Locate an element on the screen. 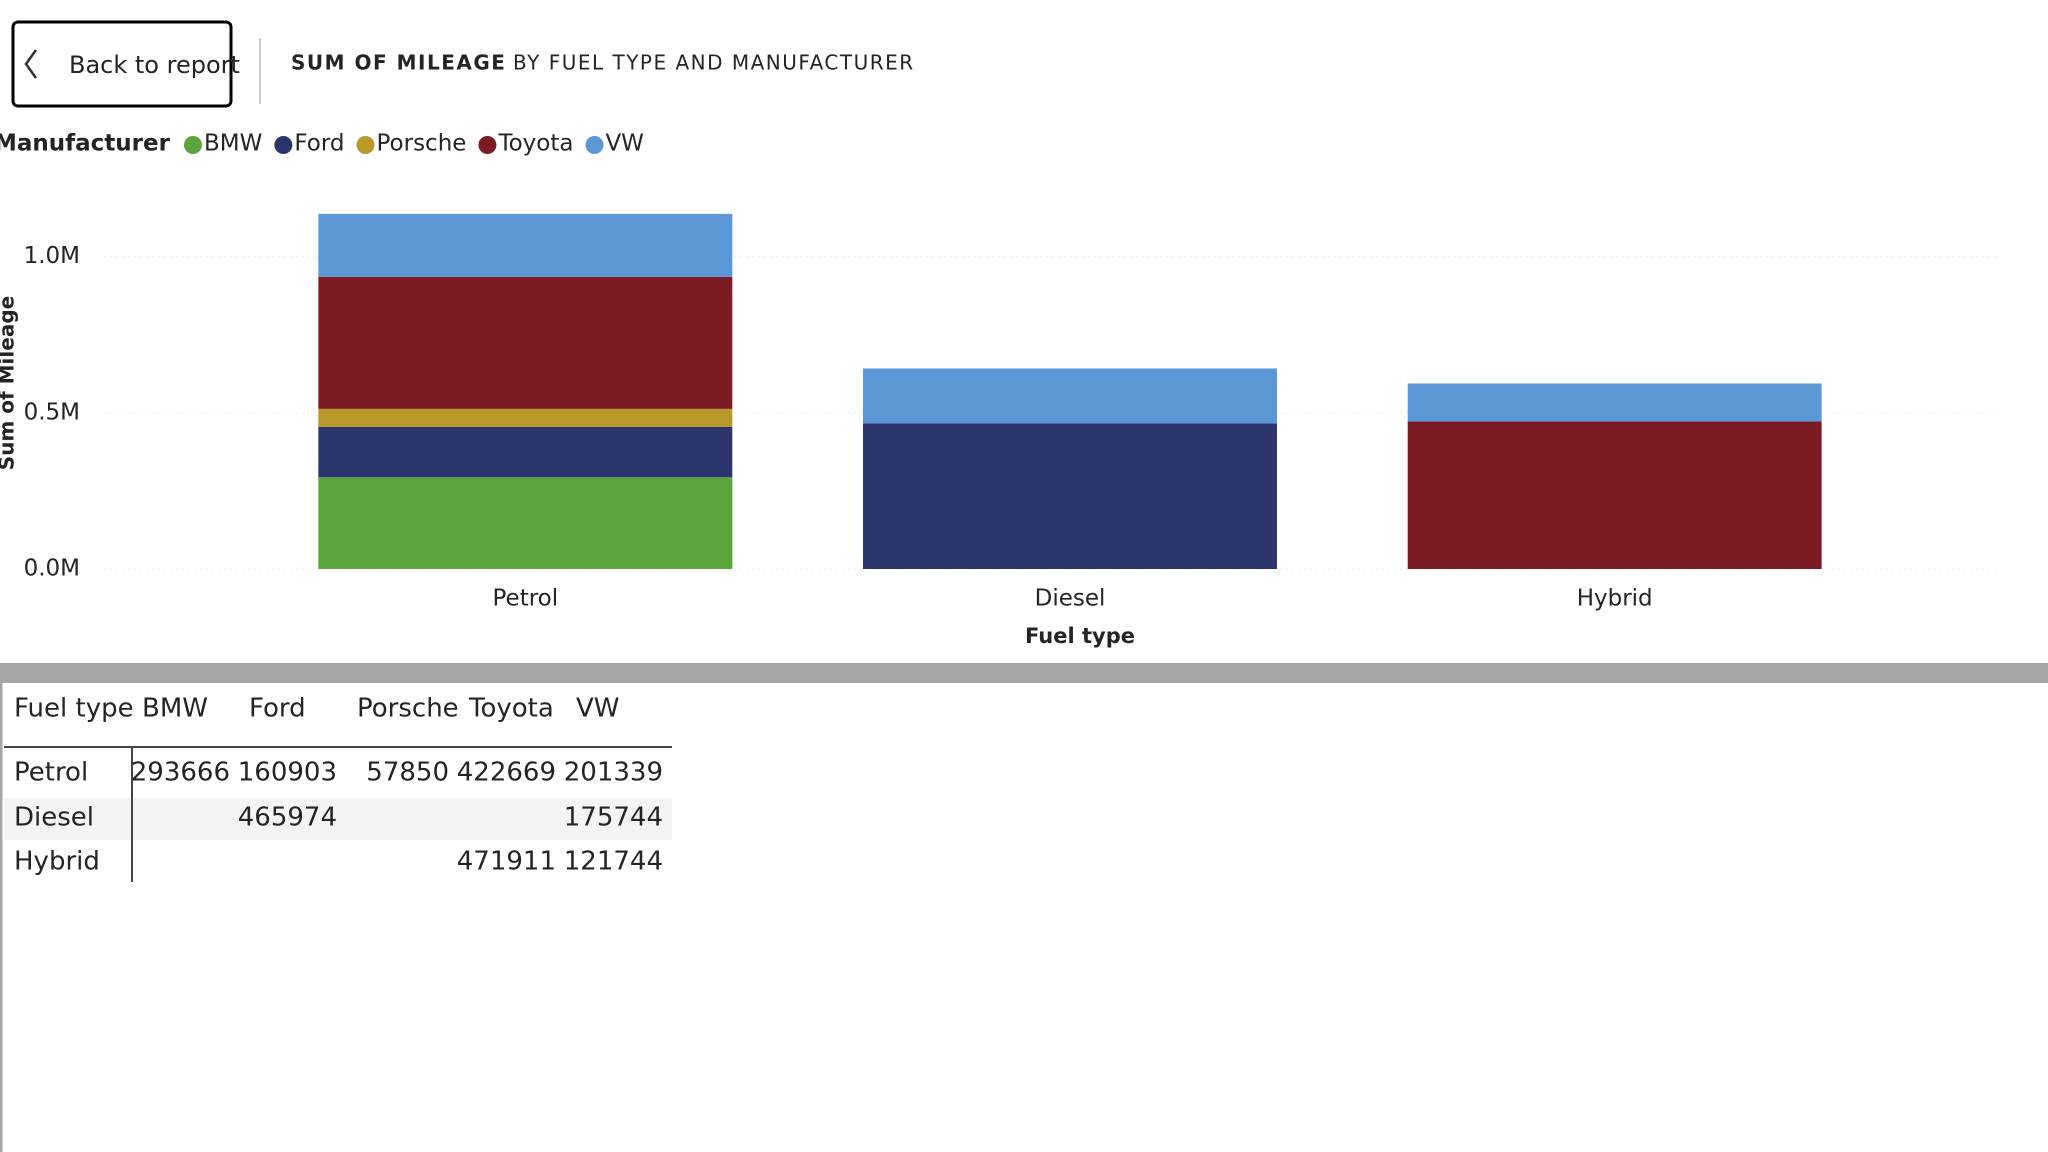  column-header: Porsche is located at coordinates (408, 709).